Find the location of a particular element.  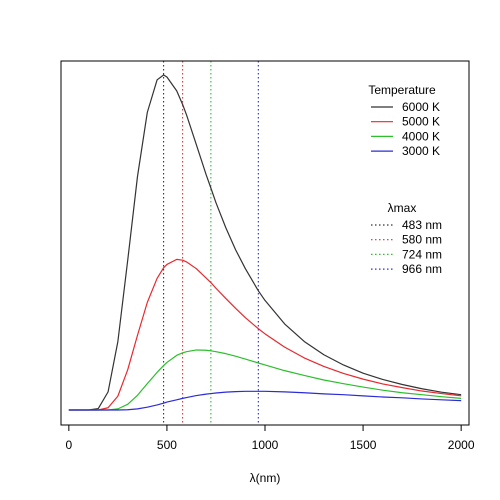

curve-3000k is located at coordinates (265, 400).